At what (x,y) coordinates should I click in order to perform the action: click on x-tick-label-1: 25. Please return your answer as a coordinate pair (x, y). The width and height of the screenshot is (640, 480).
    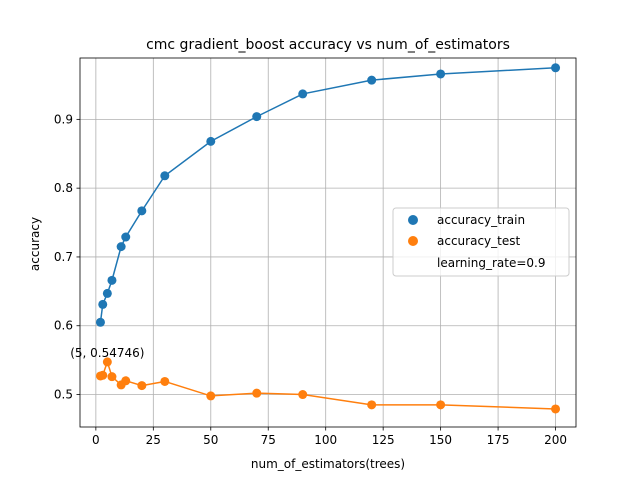
    Looking at the image, I should click on (153, 440).